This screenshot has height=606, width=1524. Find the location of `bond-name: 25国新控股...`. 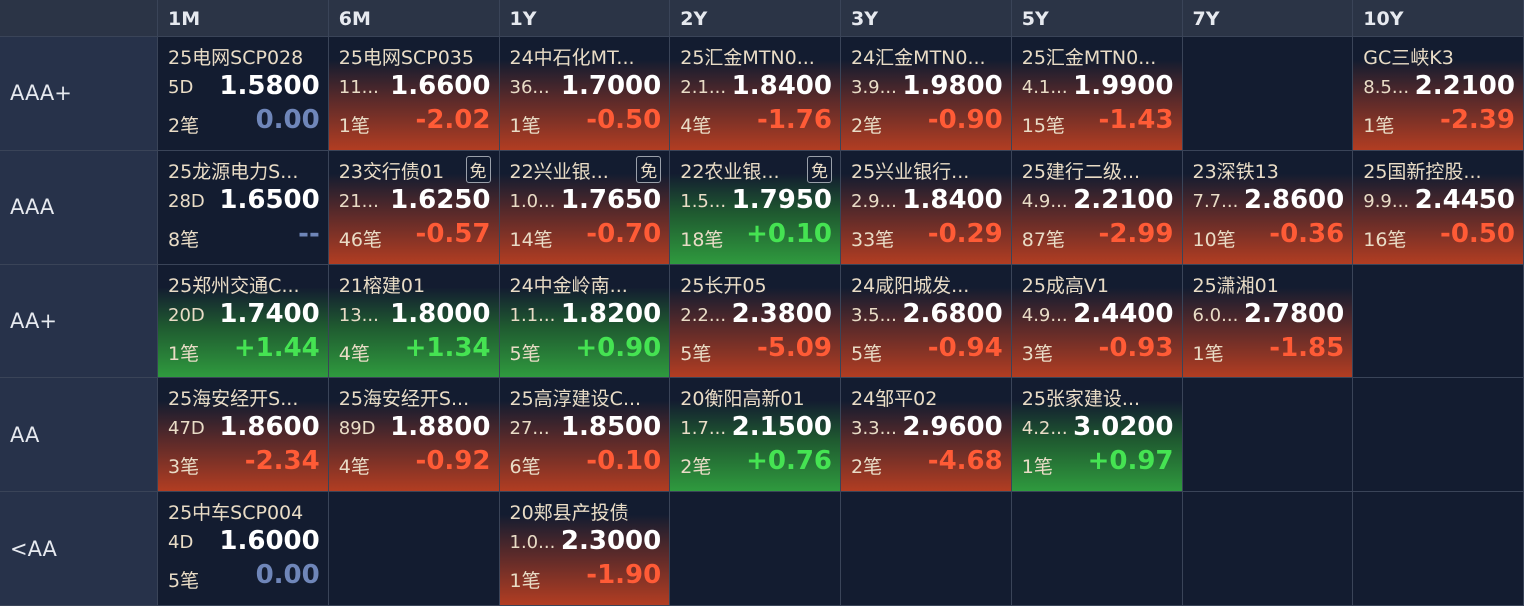

bond-name: 25国新控股... is located at coordinates (1422, 171).